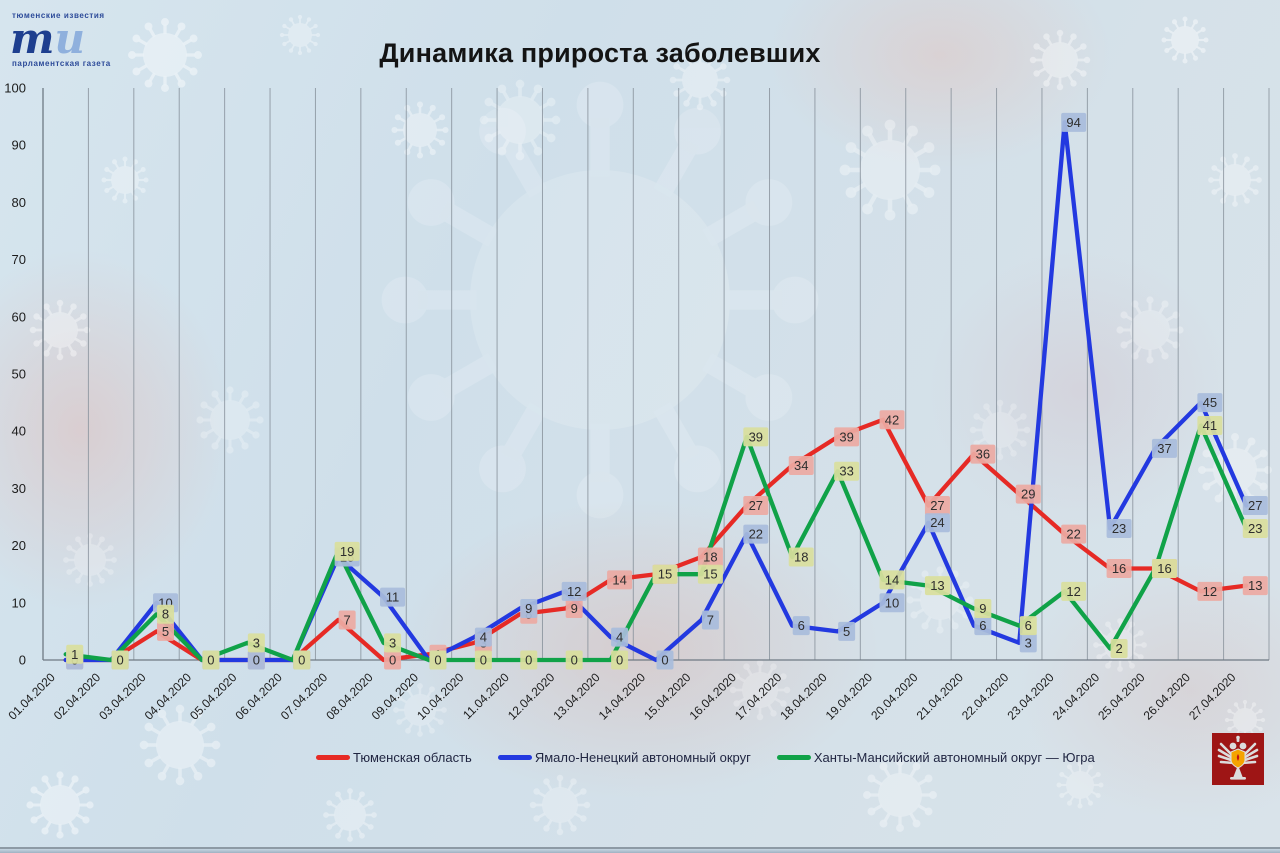 The image size is (1280, 853). I want to click on svg-text: 24, so click(937, 522).